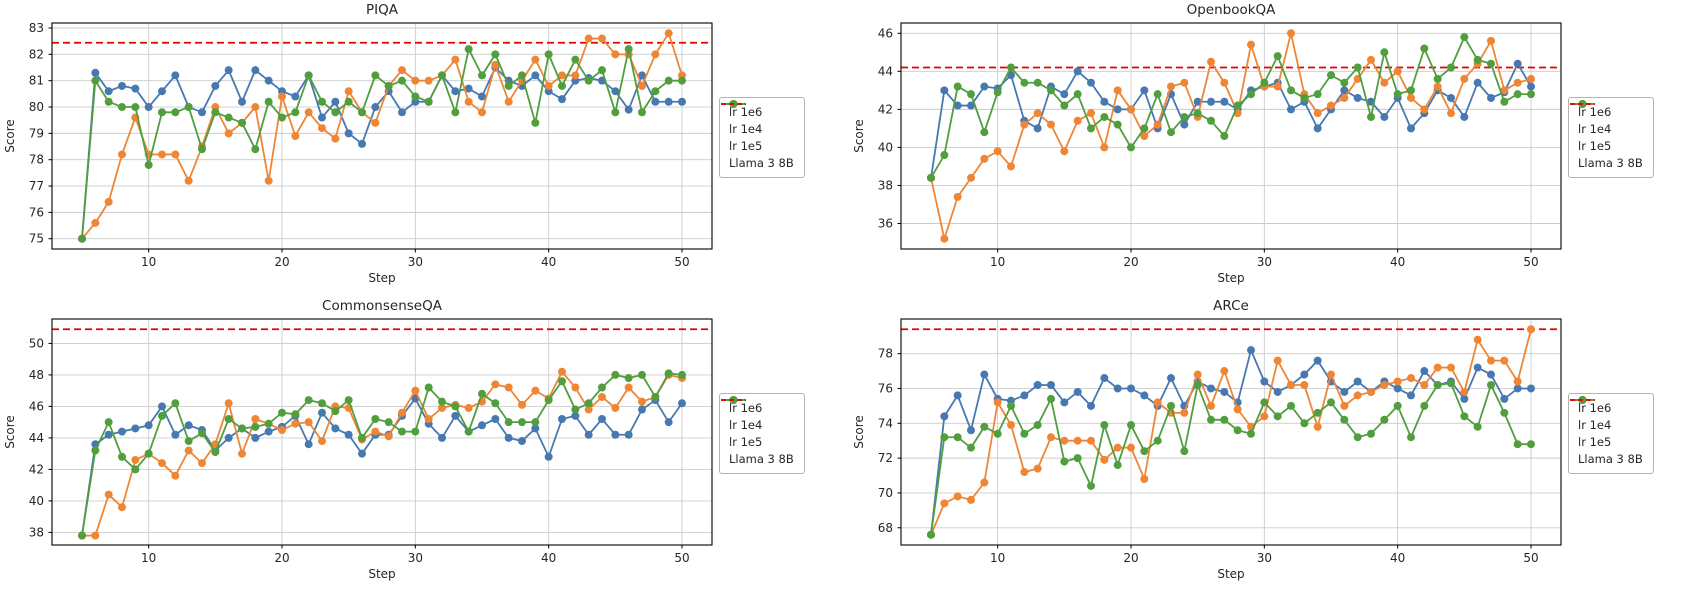  I want to click on x-tick-label: 10, so click(148, 262).